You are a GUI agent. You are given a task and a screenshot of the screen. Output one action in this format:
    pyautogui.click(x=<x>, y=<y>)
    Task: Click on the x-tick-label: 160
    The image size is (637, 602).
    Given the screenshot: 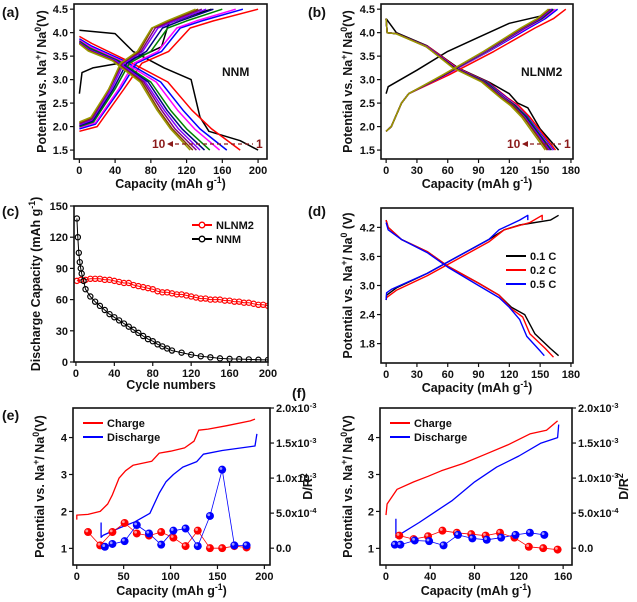 What is the action you would take?
    pyautogui.click(x=222, y=171)
    